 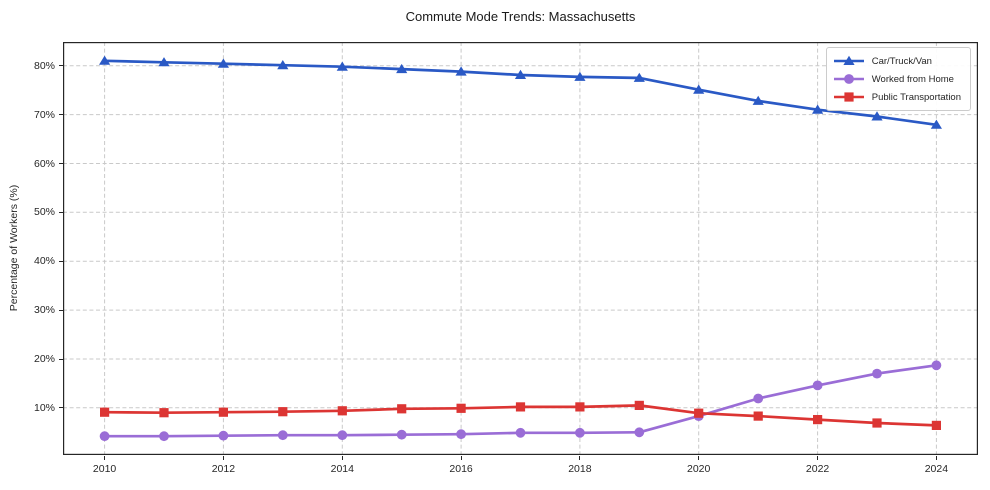 What do you see at coordinates (877, 423) in the screenshot?
I see `marker-public-transportation-2023` at bounding box center [877, 423].